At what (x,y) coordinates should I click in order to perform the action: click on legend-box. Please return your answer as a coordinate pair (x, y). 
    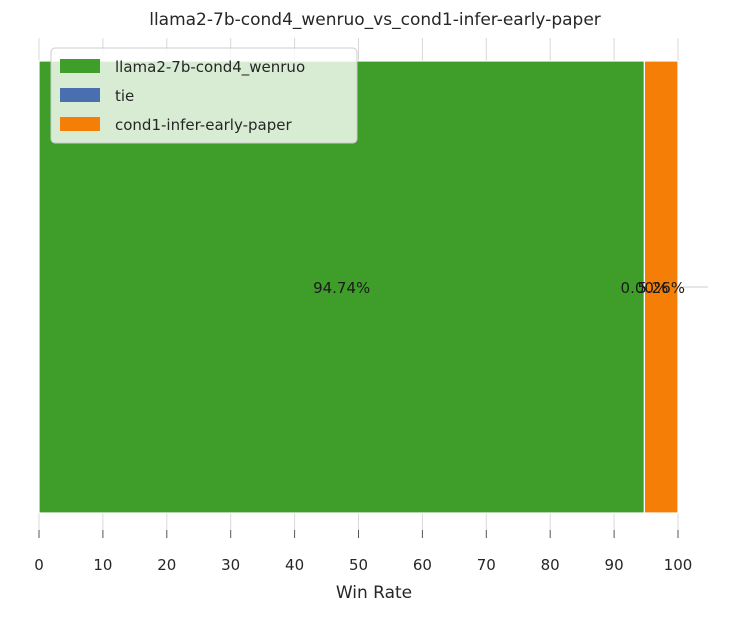
    Looking at the image, I should click on (204, 95).